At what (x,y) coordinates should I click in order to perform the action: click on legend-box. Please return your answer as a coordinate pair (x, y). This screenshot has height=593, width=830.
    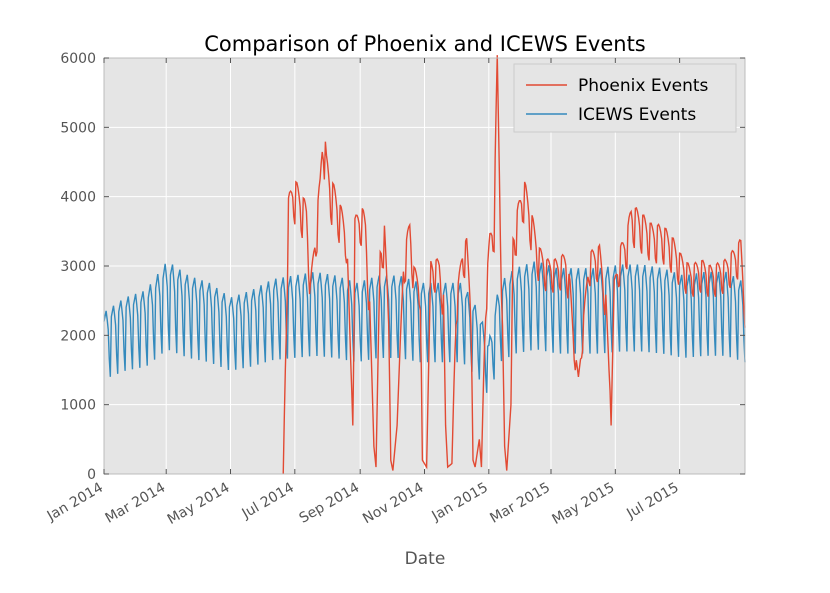
    Looking at the image, I should click on (625, 98).